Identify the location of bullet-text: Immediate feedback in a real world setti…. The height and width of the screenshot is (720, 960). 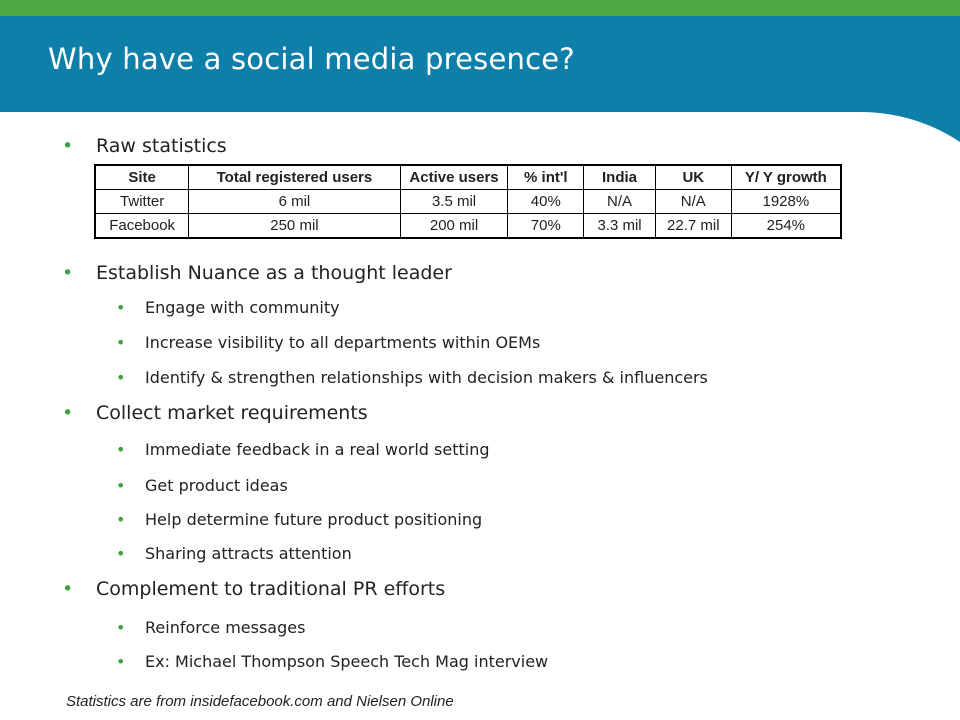
(317, 449).